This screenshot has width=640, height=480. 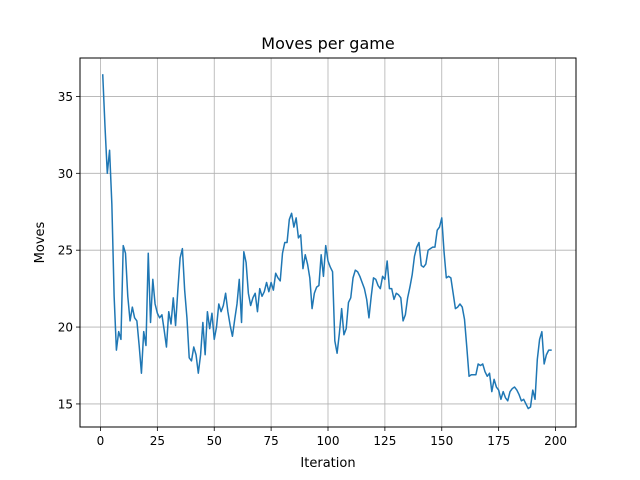 I want to click on x-axis-label: Iteration, so click(x=327, y=463).